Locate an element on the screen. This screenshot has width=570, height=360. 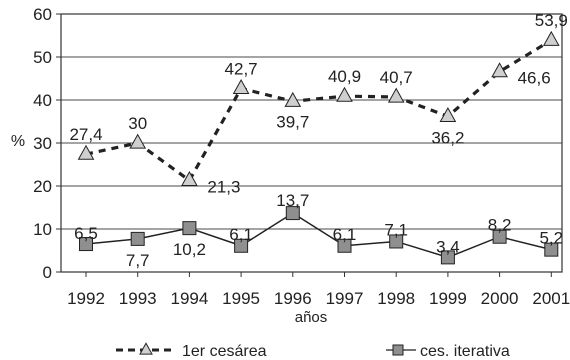
legend: 1er cesárea ces. iterativa is located at coordinates (313, 351).